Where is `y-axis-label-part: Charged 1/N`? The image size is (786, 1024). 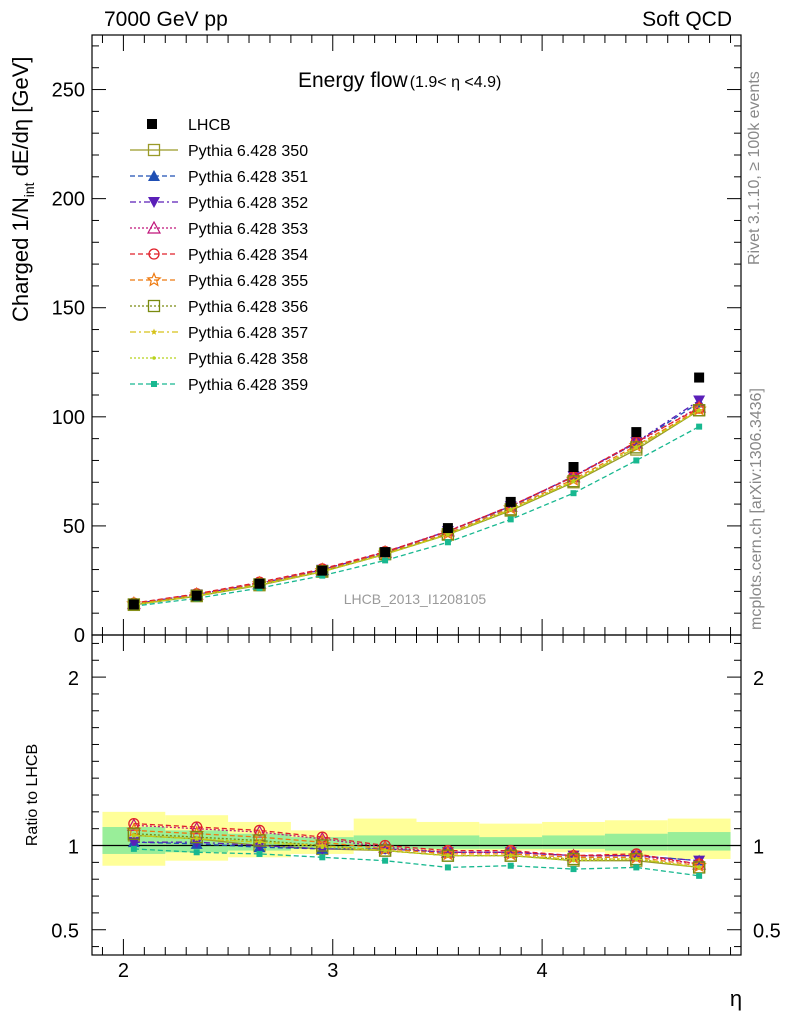 y-axis-label-part: Charged 1/N is located at coordinates (20, 259).